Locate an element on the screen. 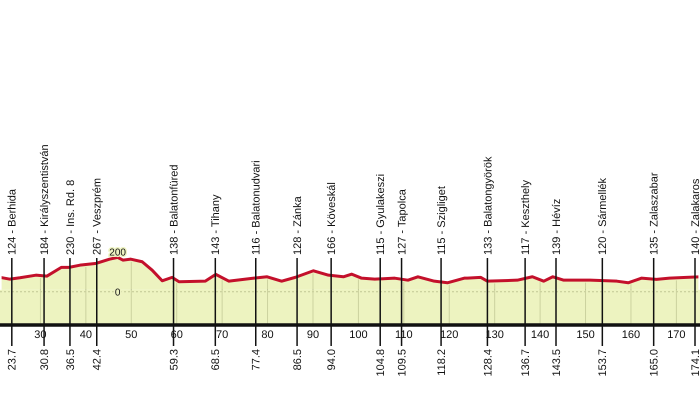 Image resolution: width=700 pixels, height=394 pixels. text: 136.7 is located at coordinates (526, 363).